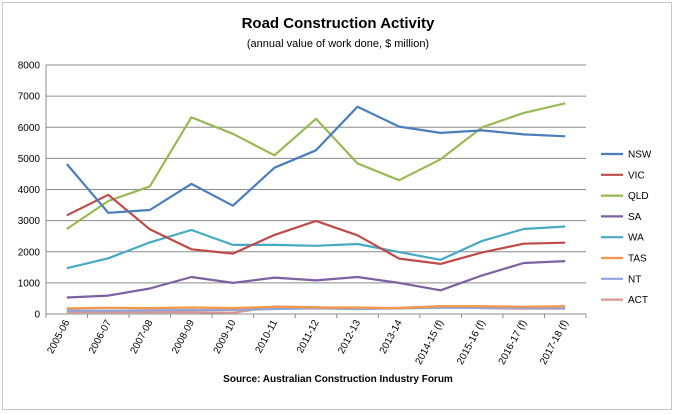 This screenshot has width=676, height=414. I want to click on series-line-sa, so click(316, 279).